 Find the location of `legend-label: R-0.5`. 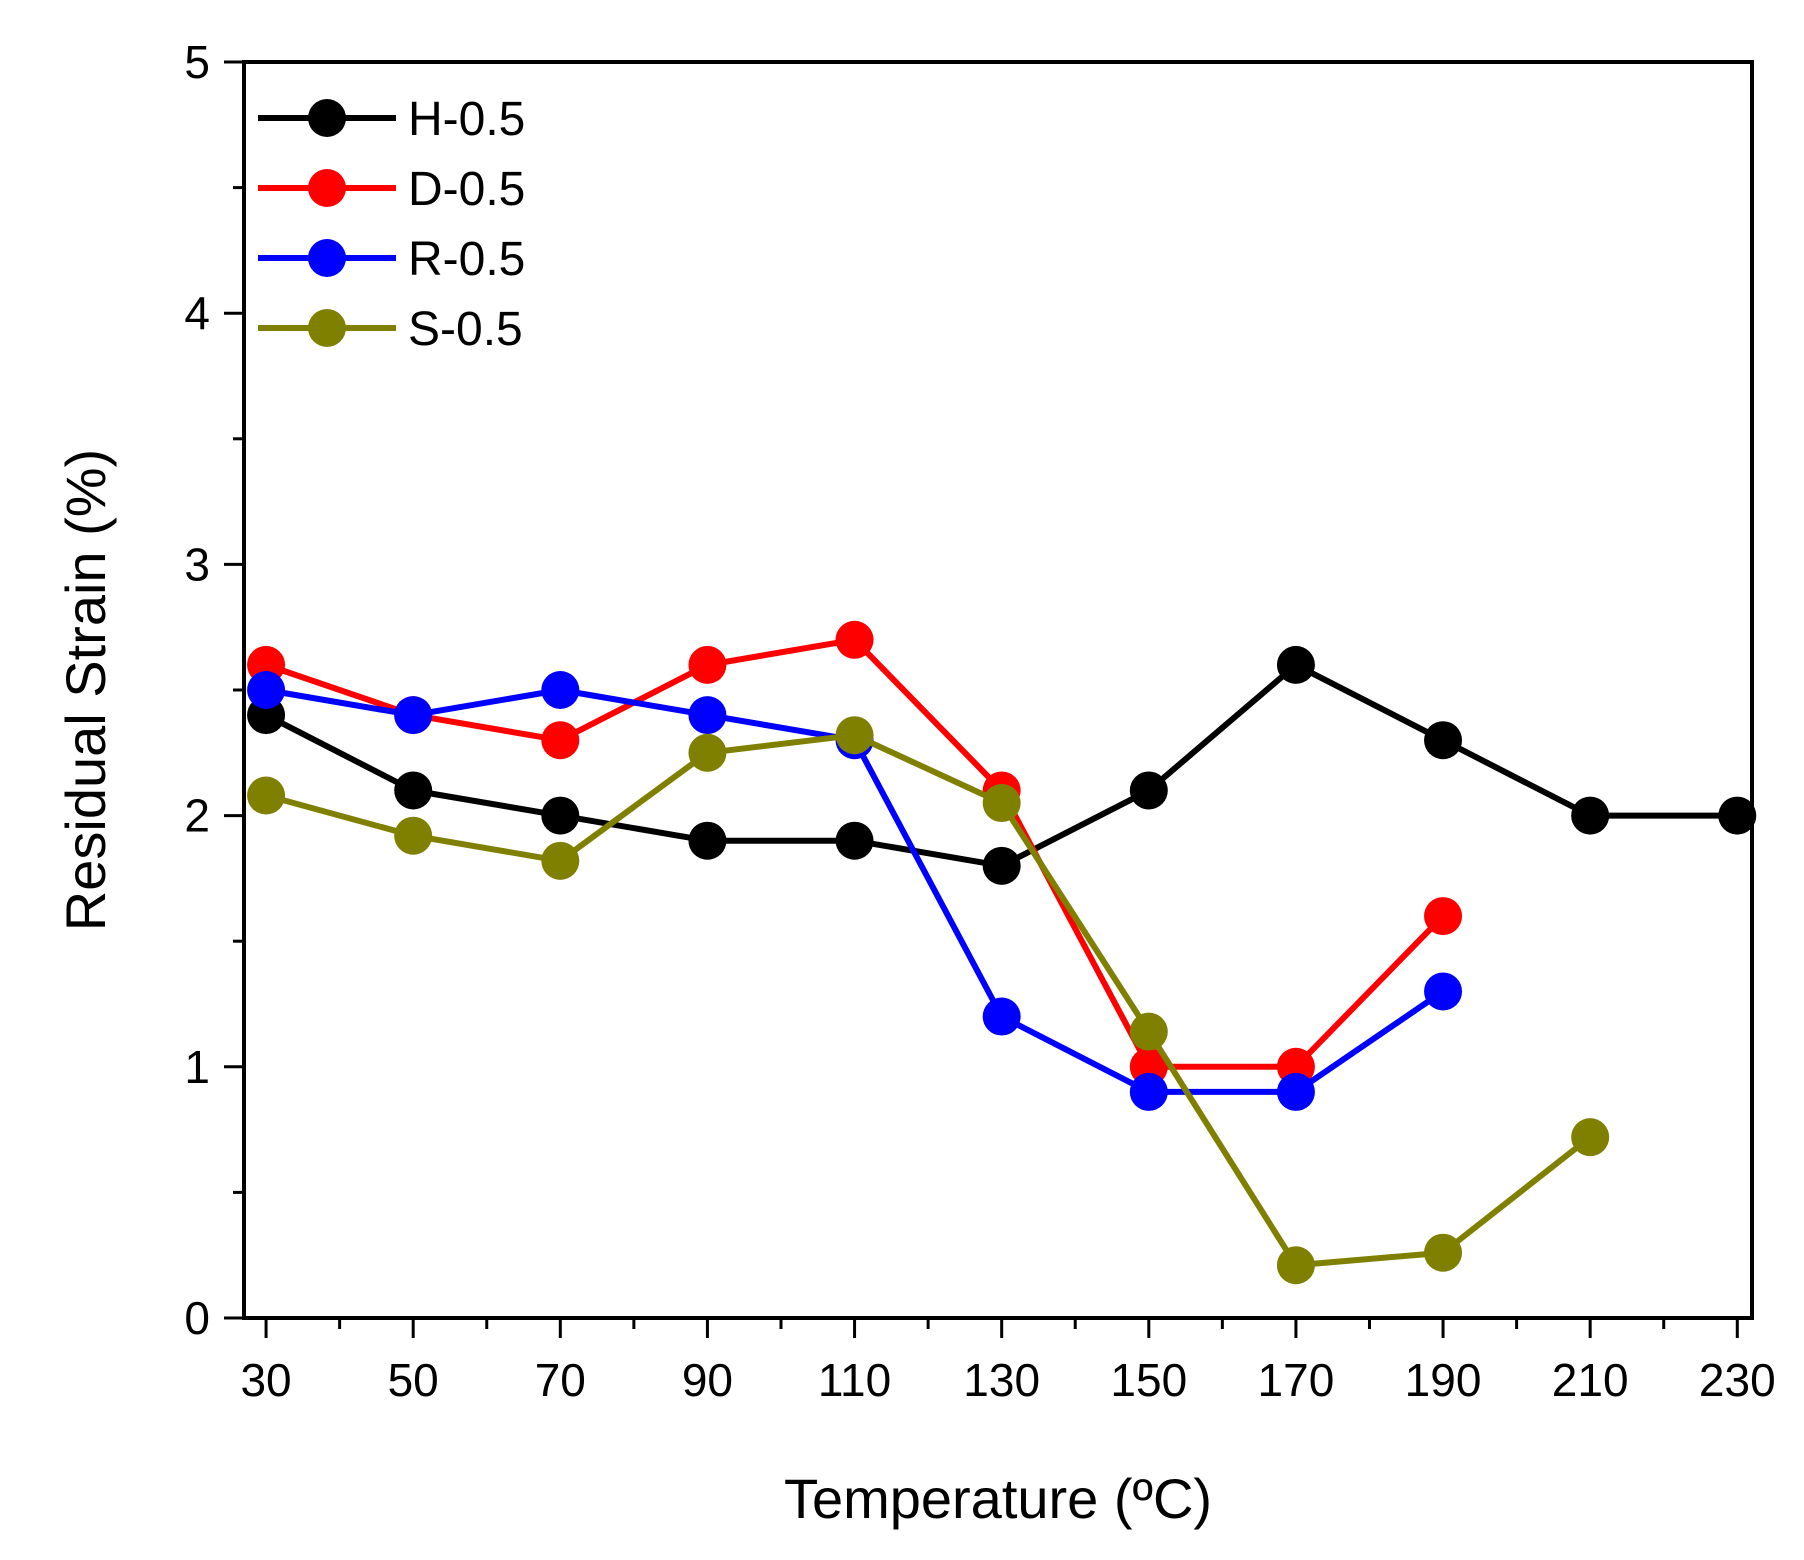

legend-label: R-0.5 is located at coordinates (466, 259).